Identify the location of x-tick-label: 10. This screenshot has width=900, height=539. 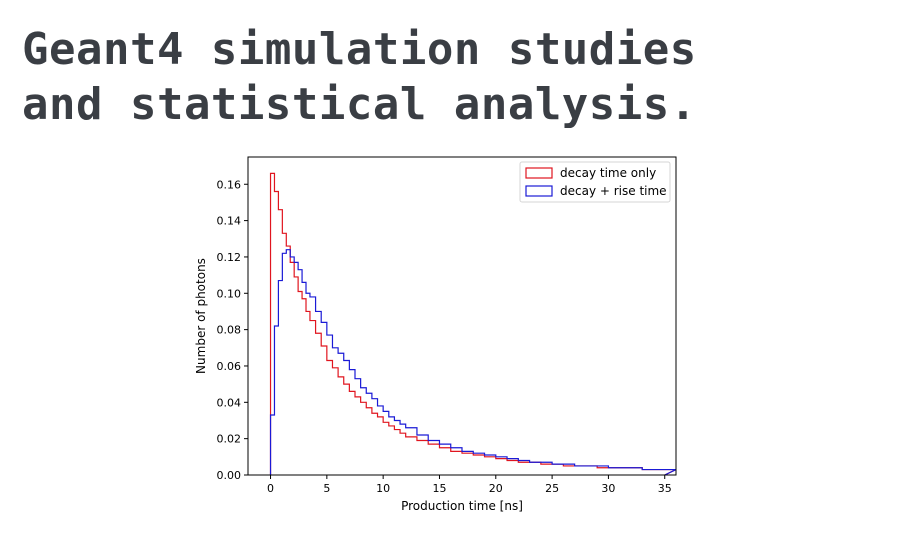
(383, 488).